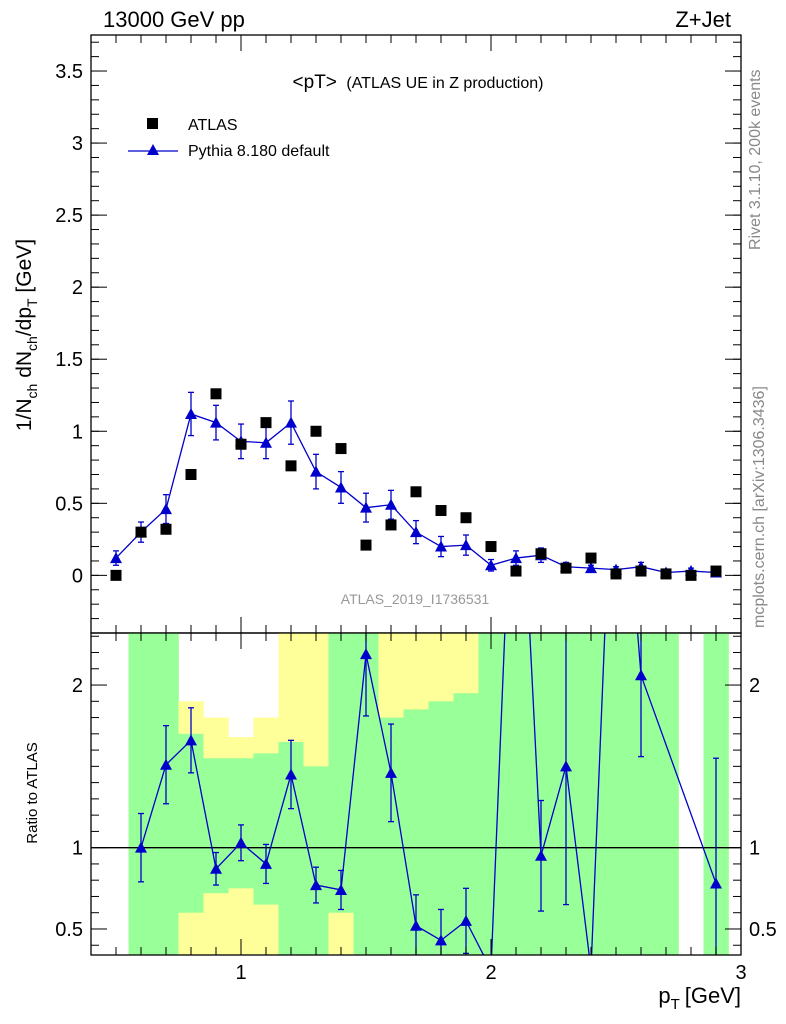  I want to click on legend-atlas-marker, so click(152, 123).